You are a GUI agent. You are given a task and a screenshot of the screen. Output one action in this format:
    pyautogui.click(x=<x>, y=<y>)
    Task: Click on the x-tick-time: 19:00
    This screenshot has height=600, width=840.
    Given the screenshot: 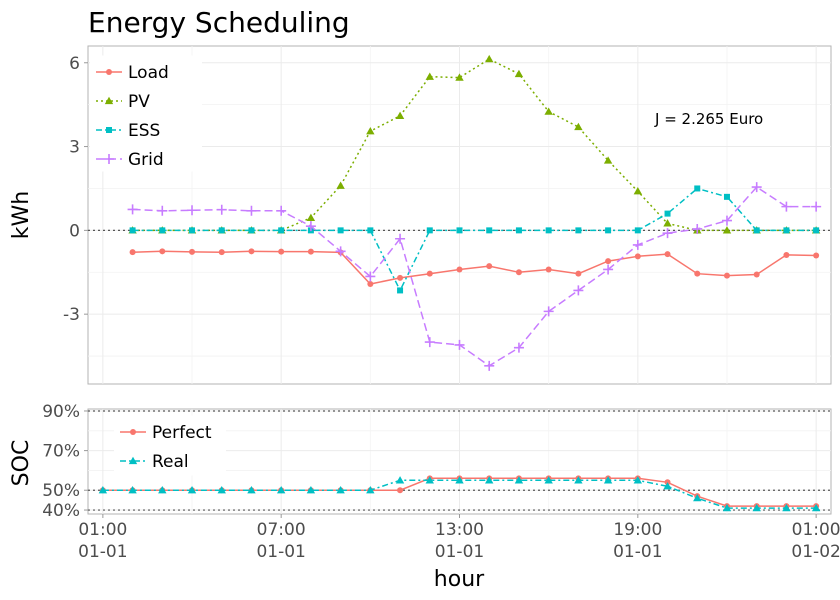 What is the action you would take?
    pyautogui.click(x=637, y=530)
    